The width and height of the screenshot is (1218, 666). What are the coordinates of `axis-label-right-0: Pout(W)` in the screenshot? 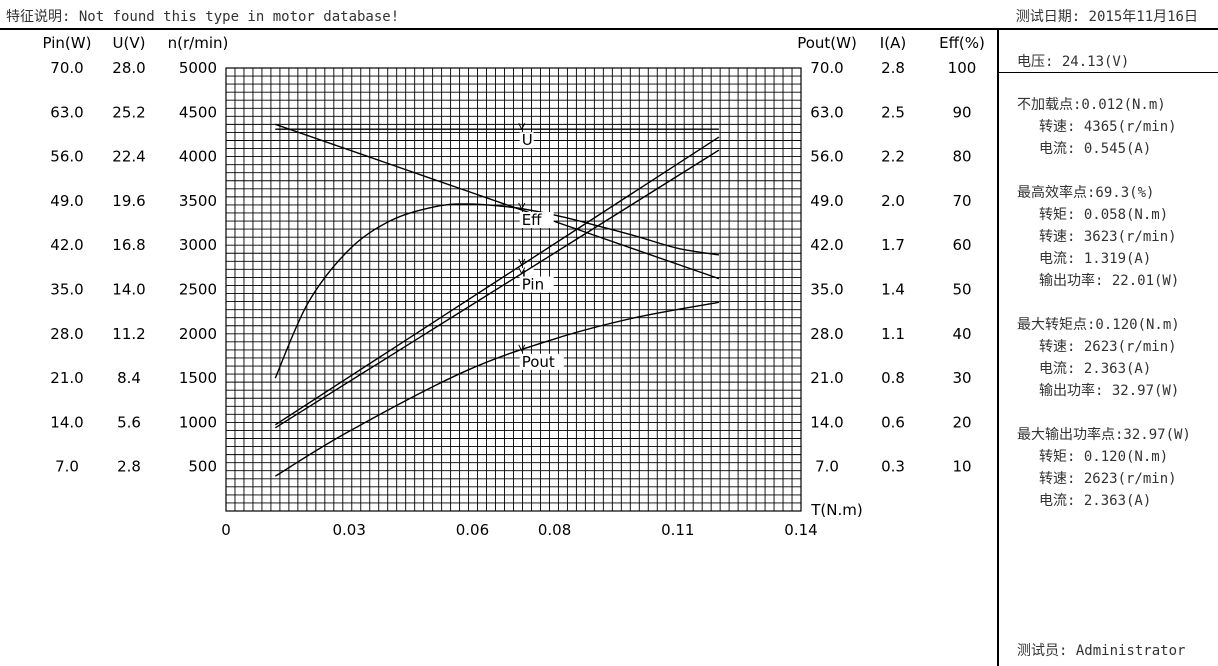 It's located at (827, 43).